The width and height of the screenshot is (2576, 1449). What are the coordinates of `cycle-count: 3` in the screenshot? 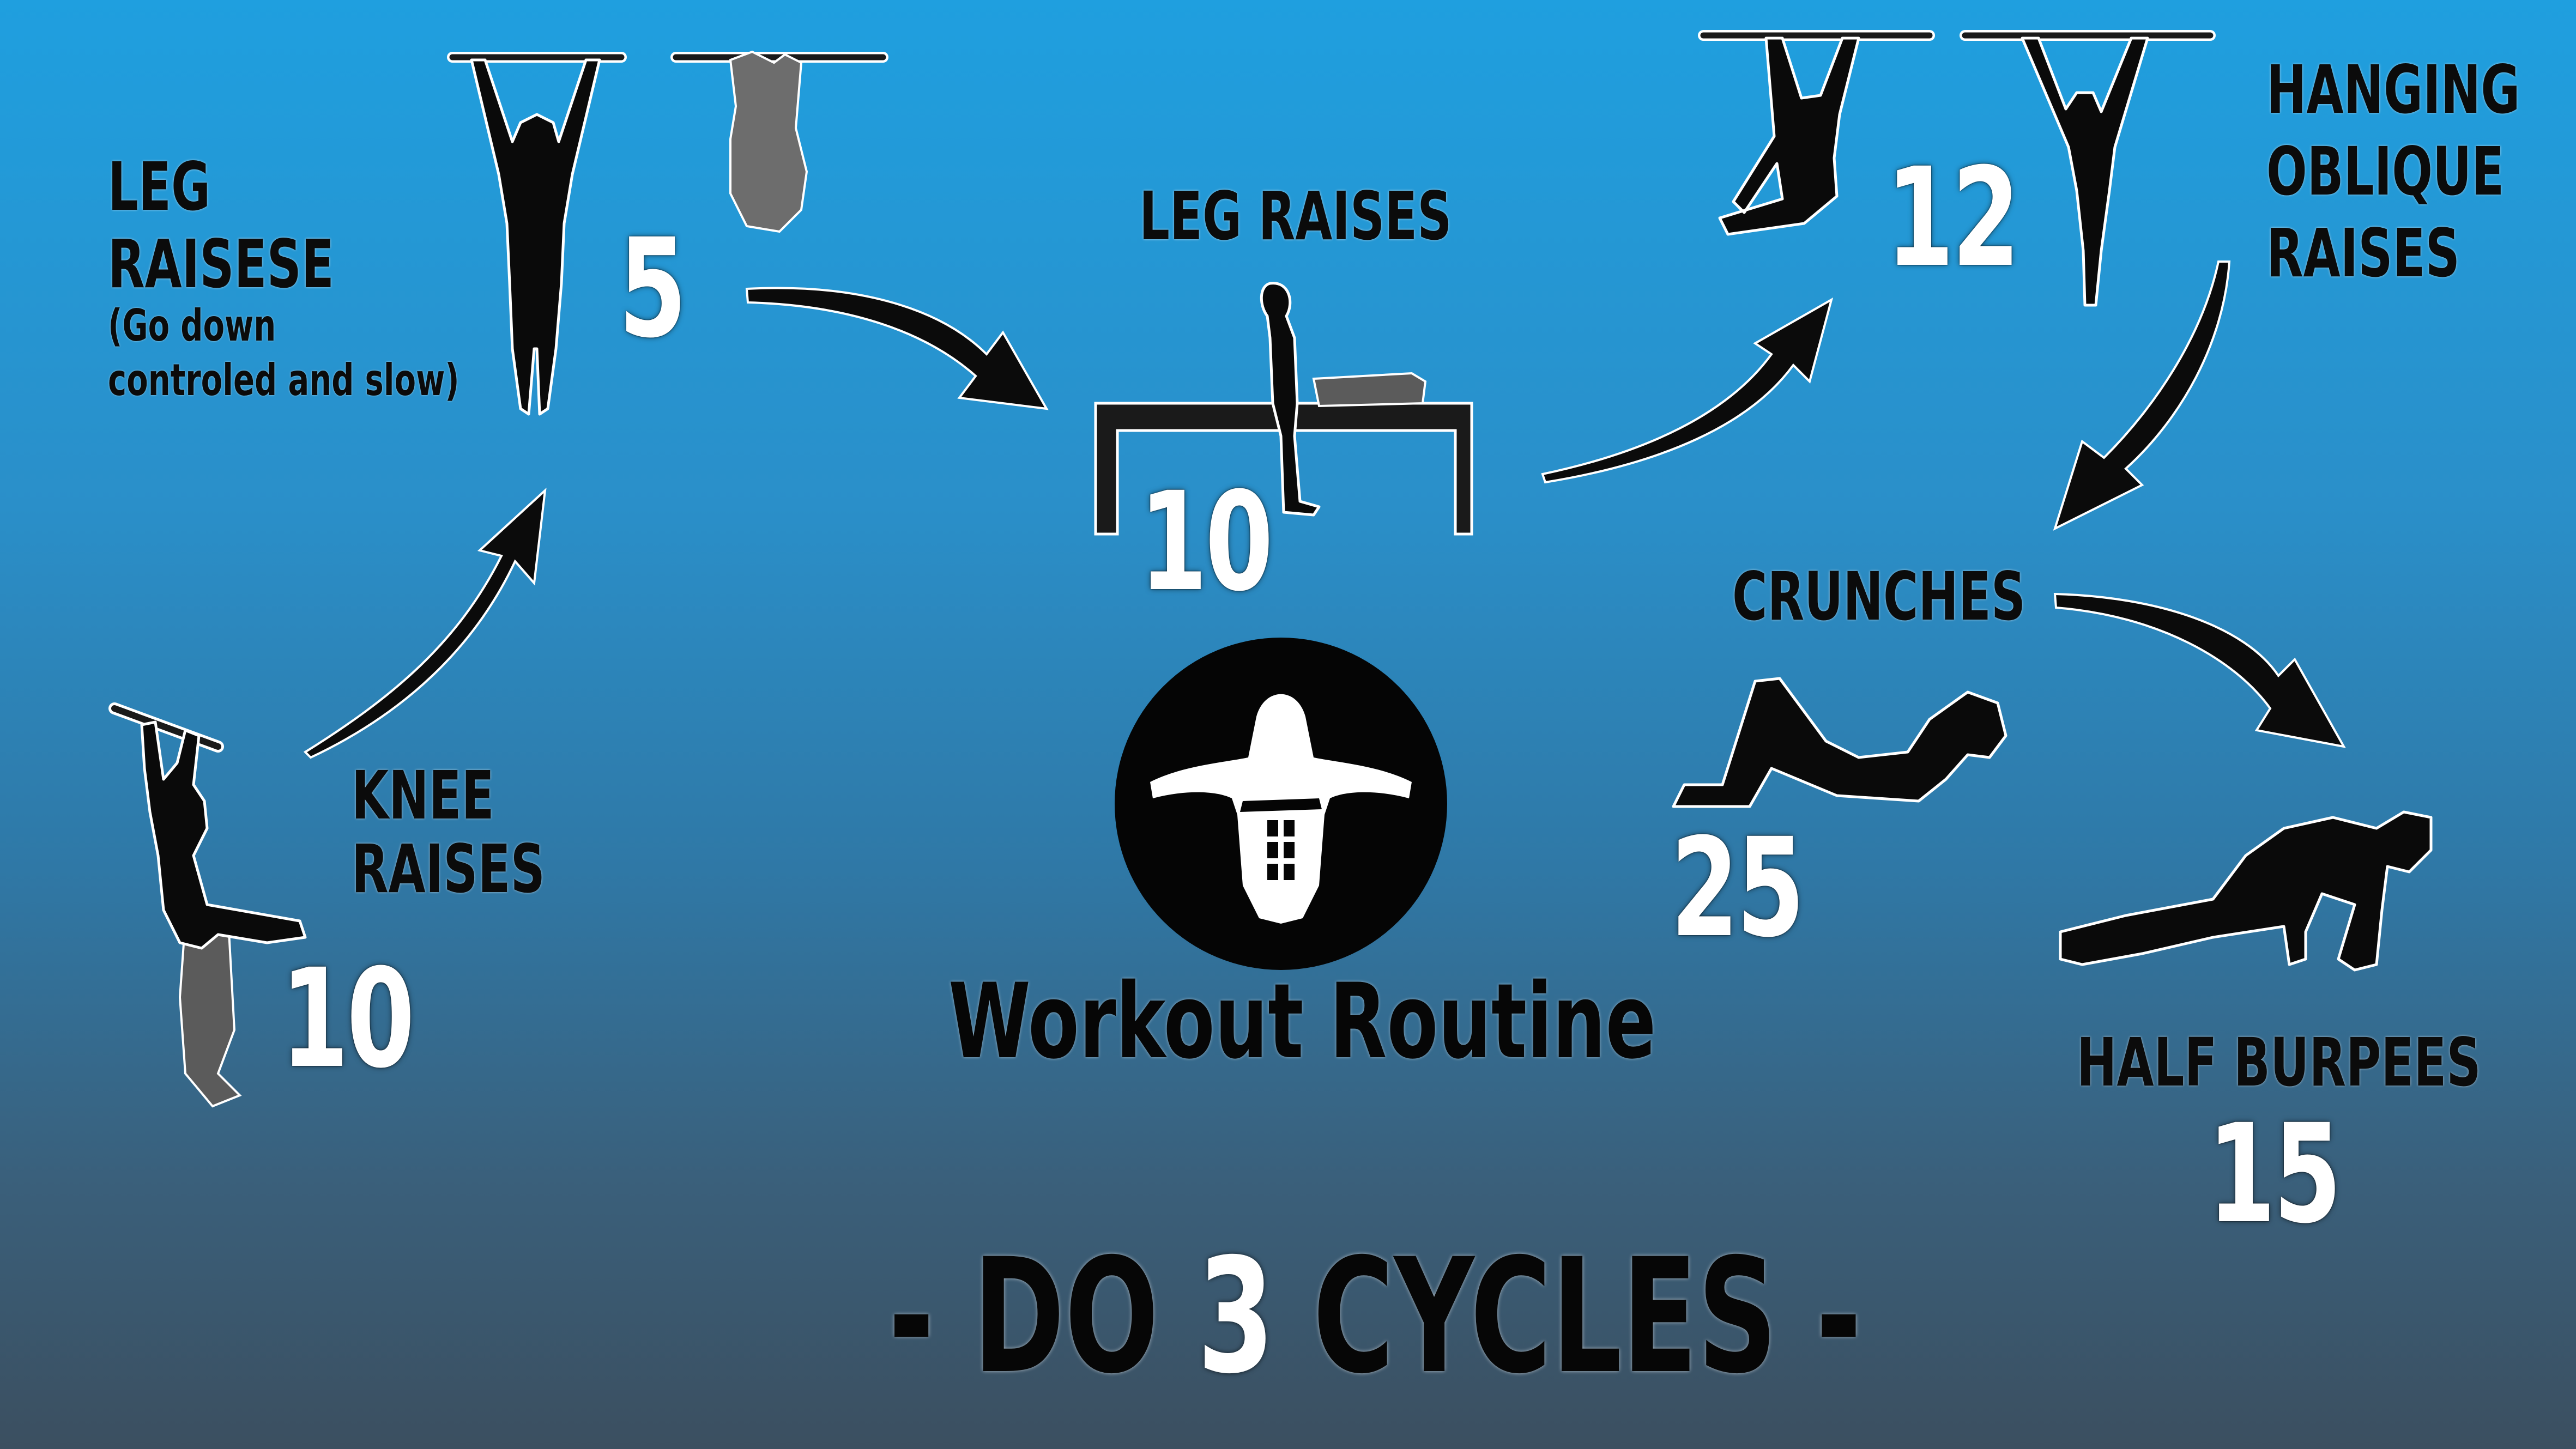 It's located at (1235, 1317).